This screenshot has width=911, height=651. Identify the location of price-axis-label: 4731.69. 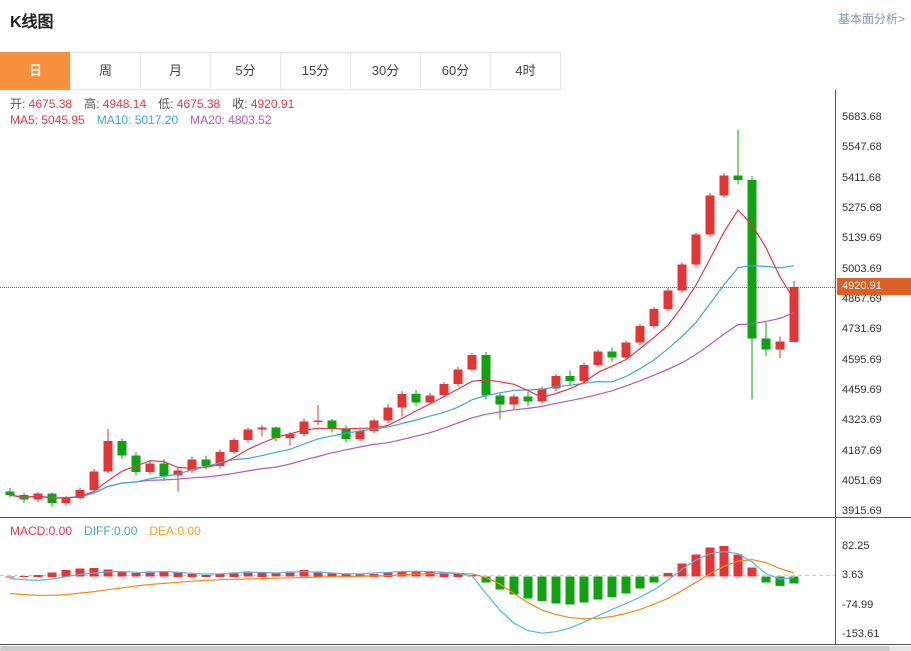
(862, 329).